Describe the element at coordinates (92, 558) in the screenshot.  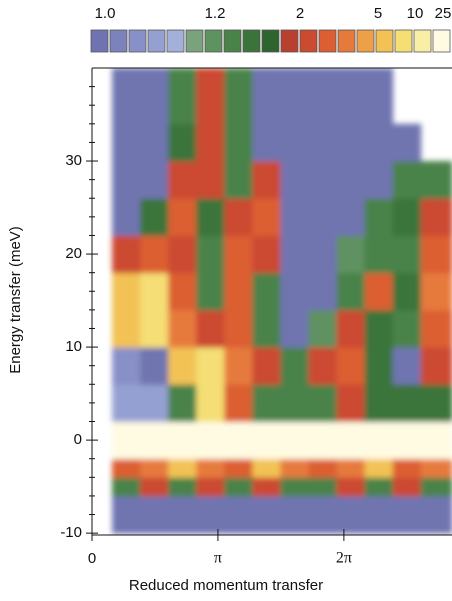
I see `x-tick-label: 0` at that location.